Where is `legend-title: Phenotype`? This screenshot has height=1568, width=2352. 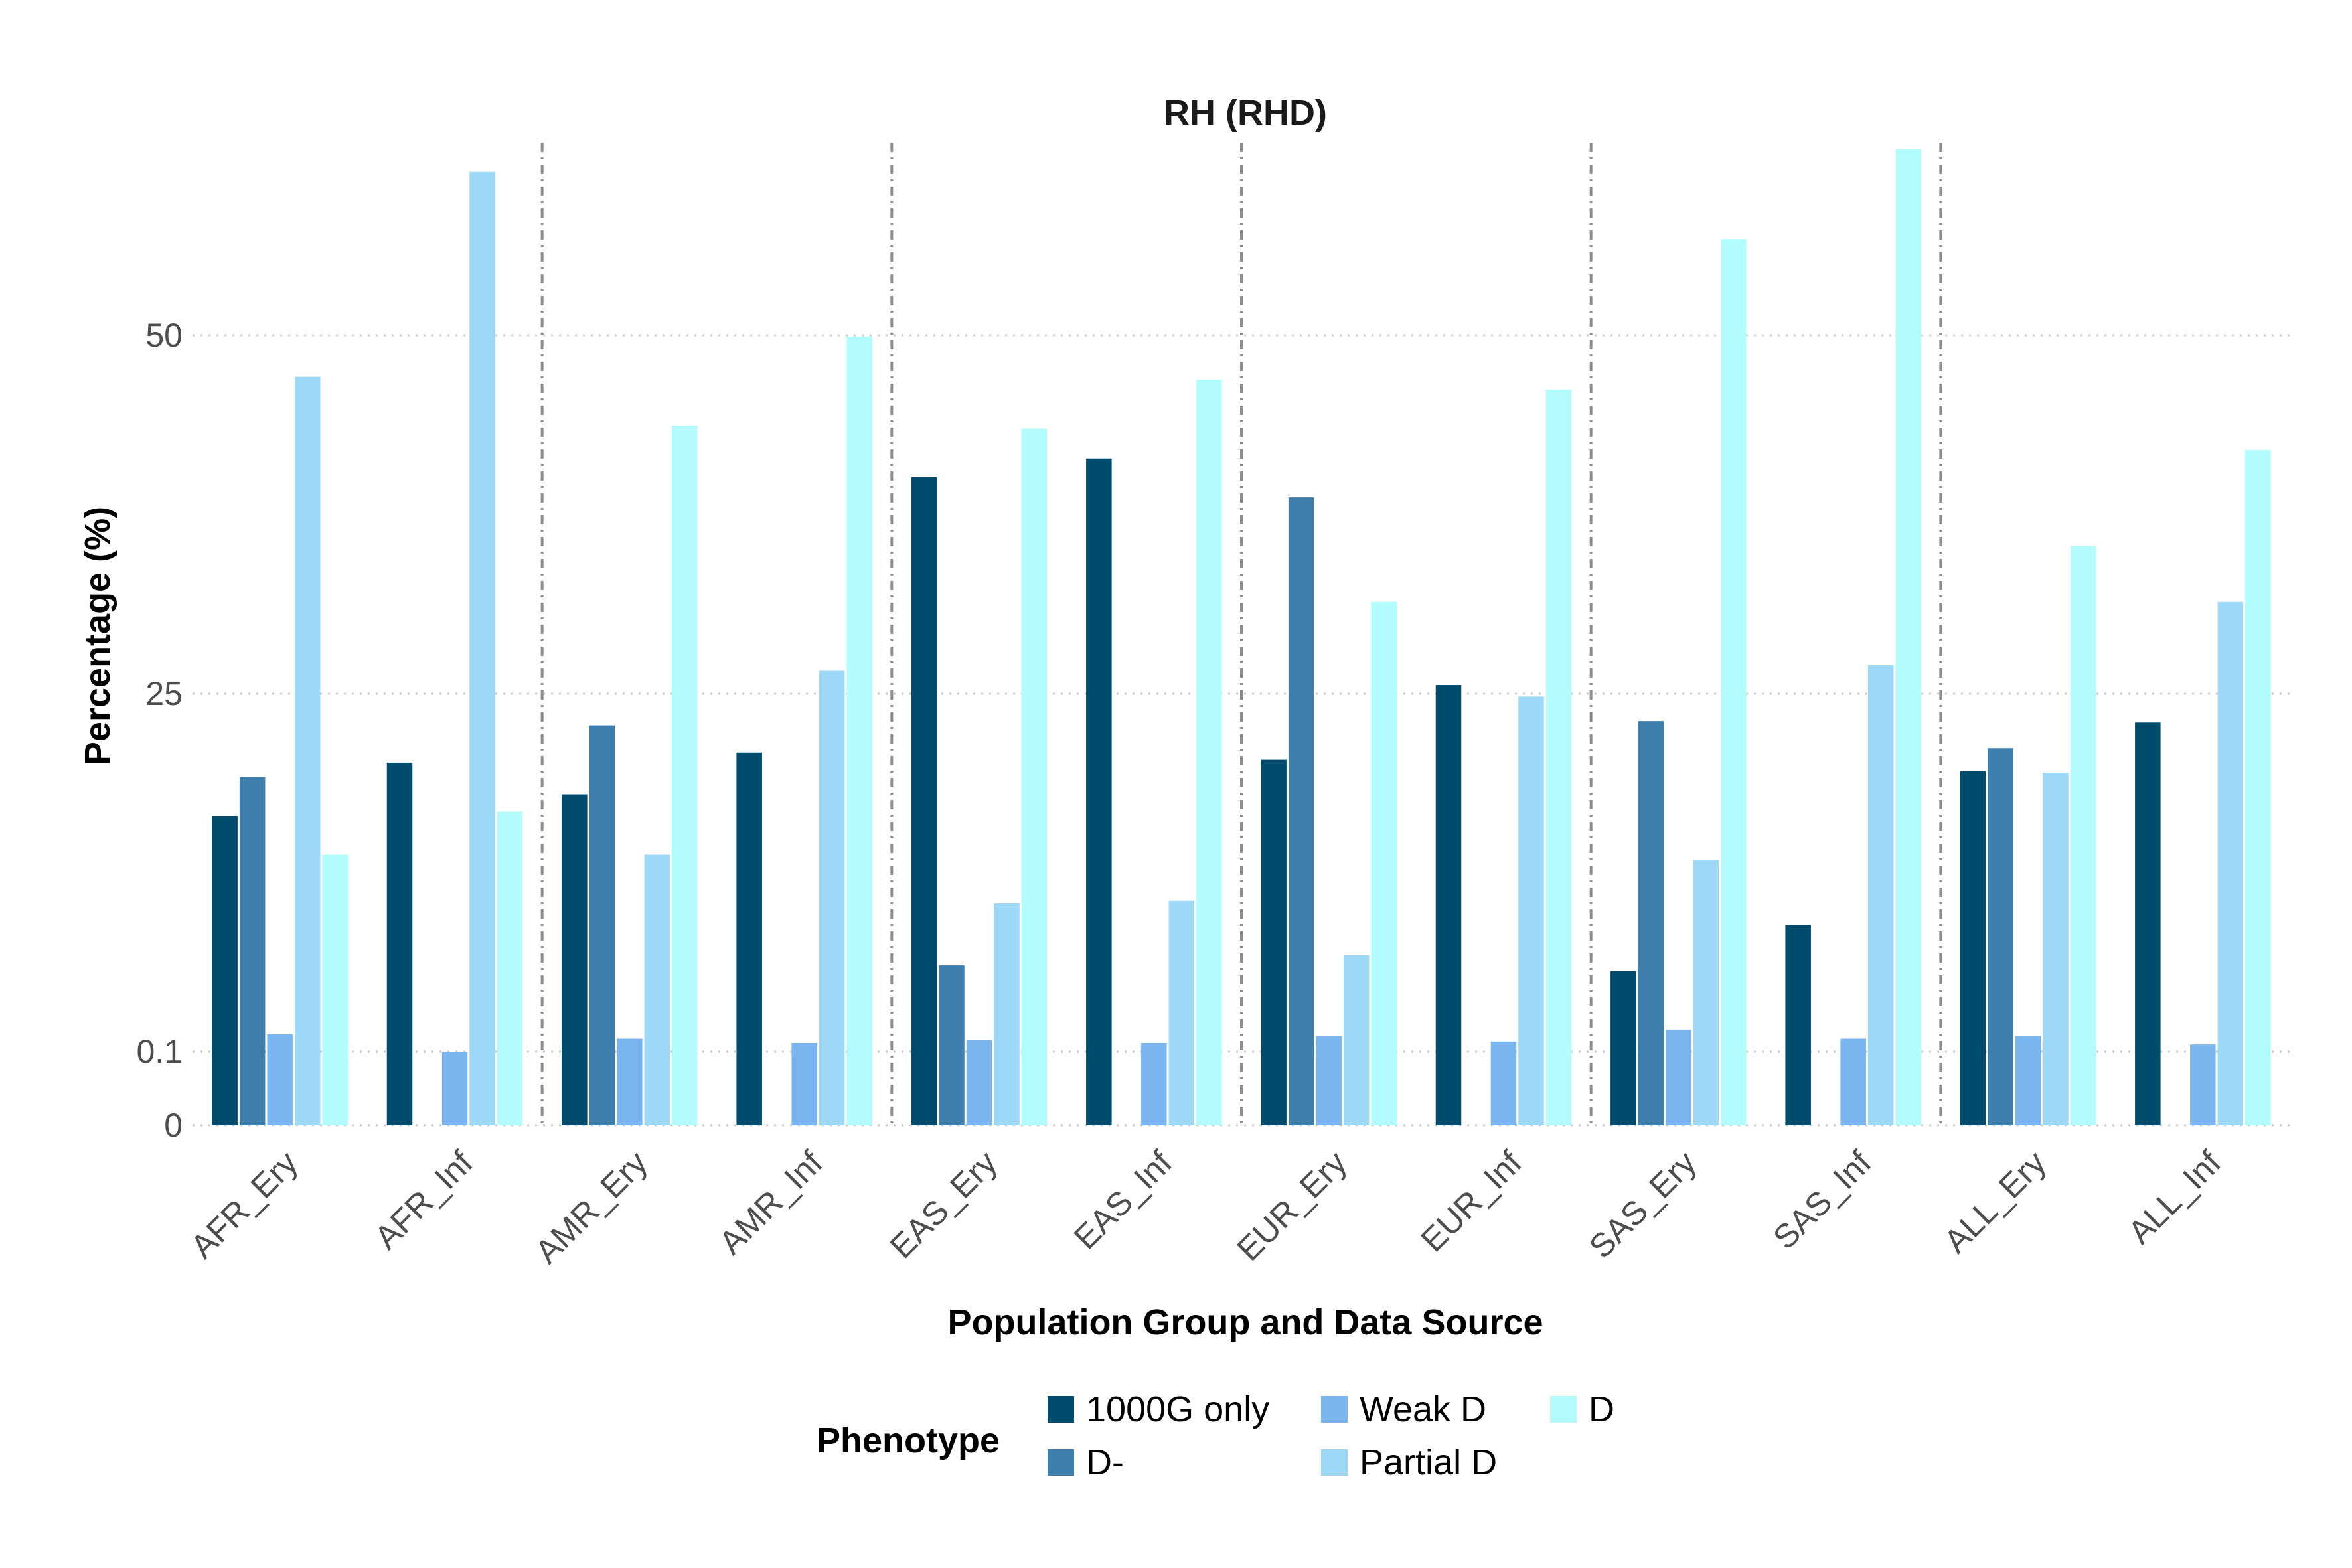
legend-title: Phenotype is located at coordinates (909, 1441).